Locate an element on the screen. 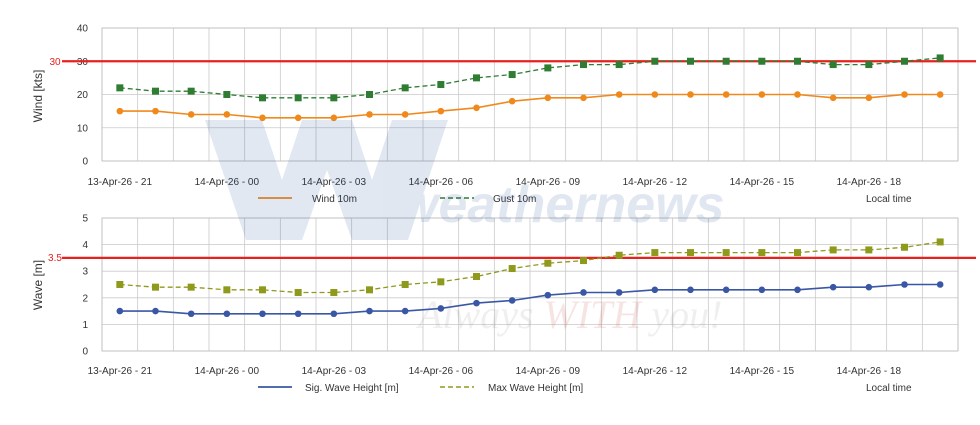 This screenshot has width=980, height=425. wave-y-tick-label: 1 is located at coordinates (85, 325).